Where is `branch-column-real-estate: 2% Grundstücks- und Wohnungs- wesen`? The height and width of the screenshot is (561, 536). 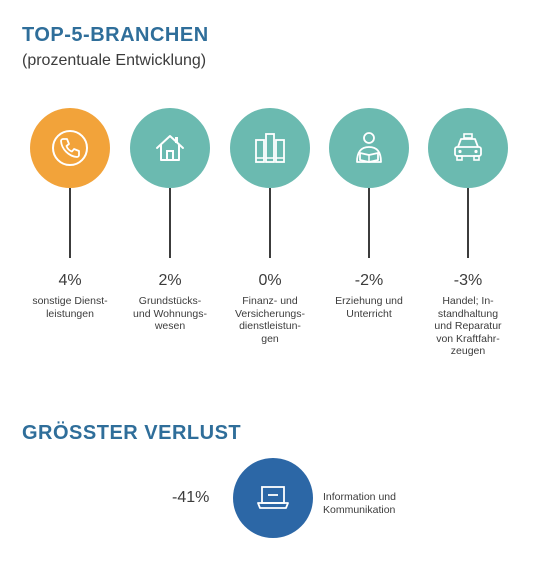 branch-column-real-estate: 2% Grundstücks- und Wohnungs- wesen is located at coordinates (170, 220).